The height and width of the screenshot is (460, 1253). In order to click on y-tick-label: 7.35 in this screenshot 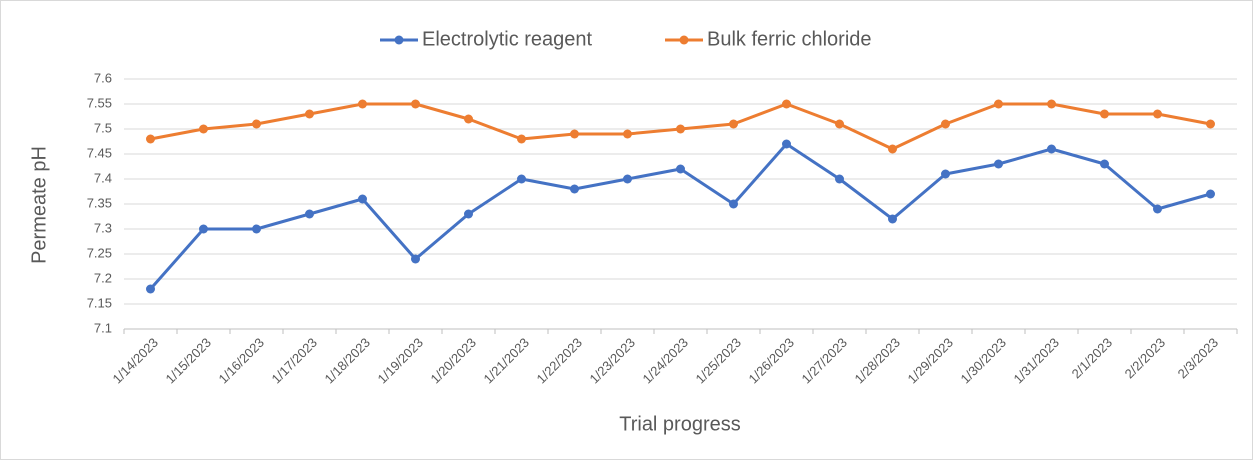, I will do `click(99, 202)`.